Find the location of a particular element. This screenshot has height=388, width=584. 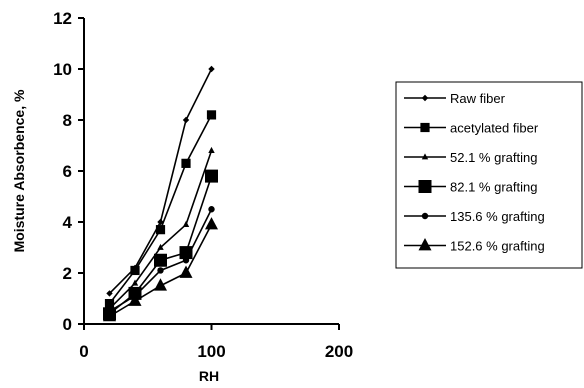

y-tick-label: 4 is located at coordinates (68, 222).